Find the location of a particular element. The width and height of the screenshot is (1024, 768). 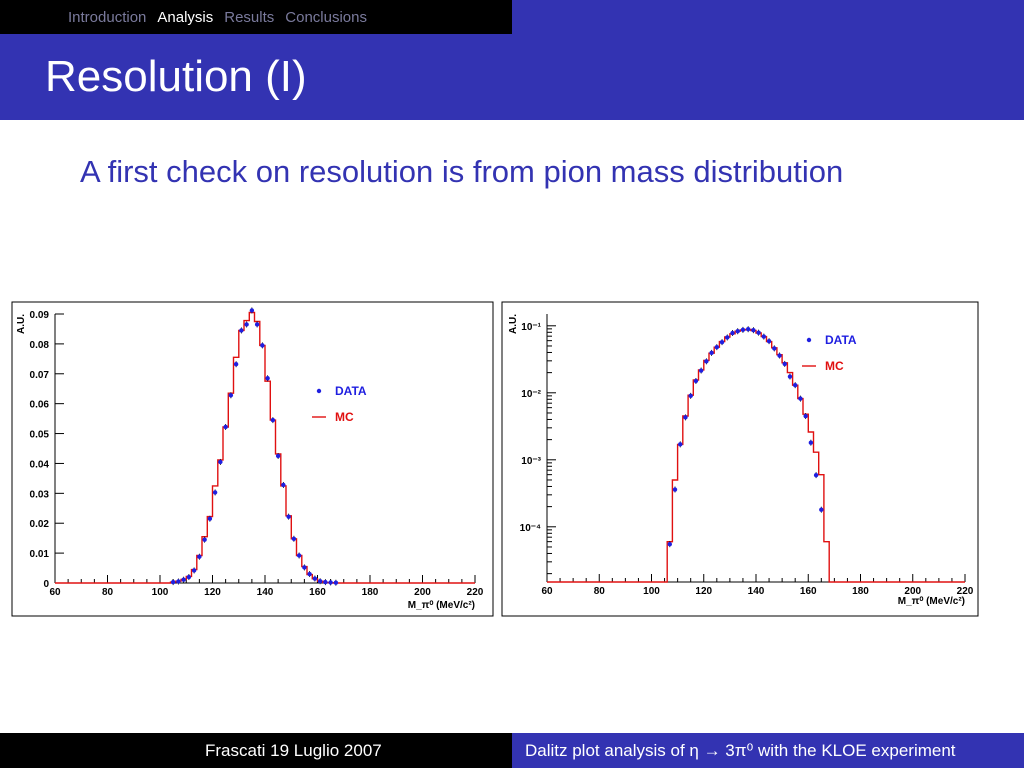

chart-2-mc-histogram is located at coordinates (756, 455).